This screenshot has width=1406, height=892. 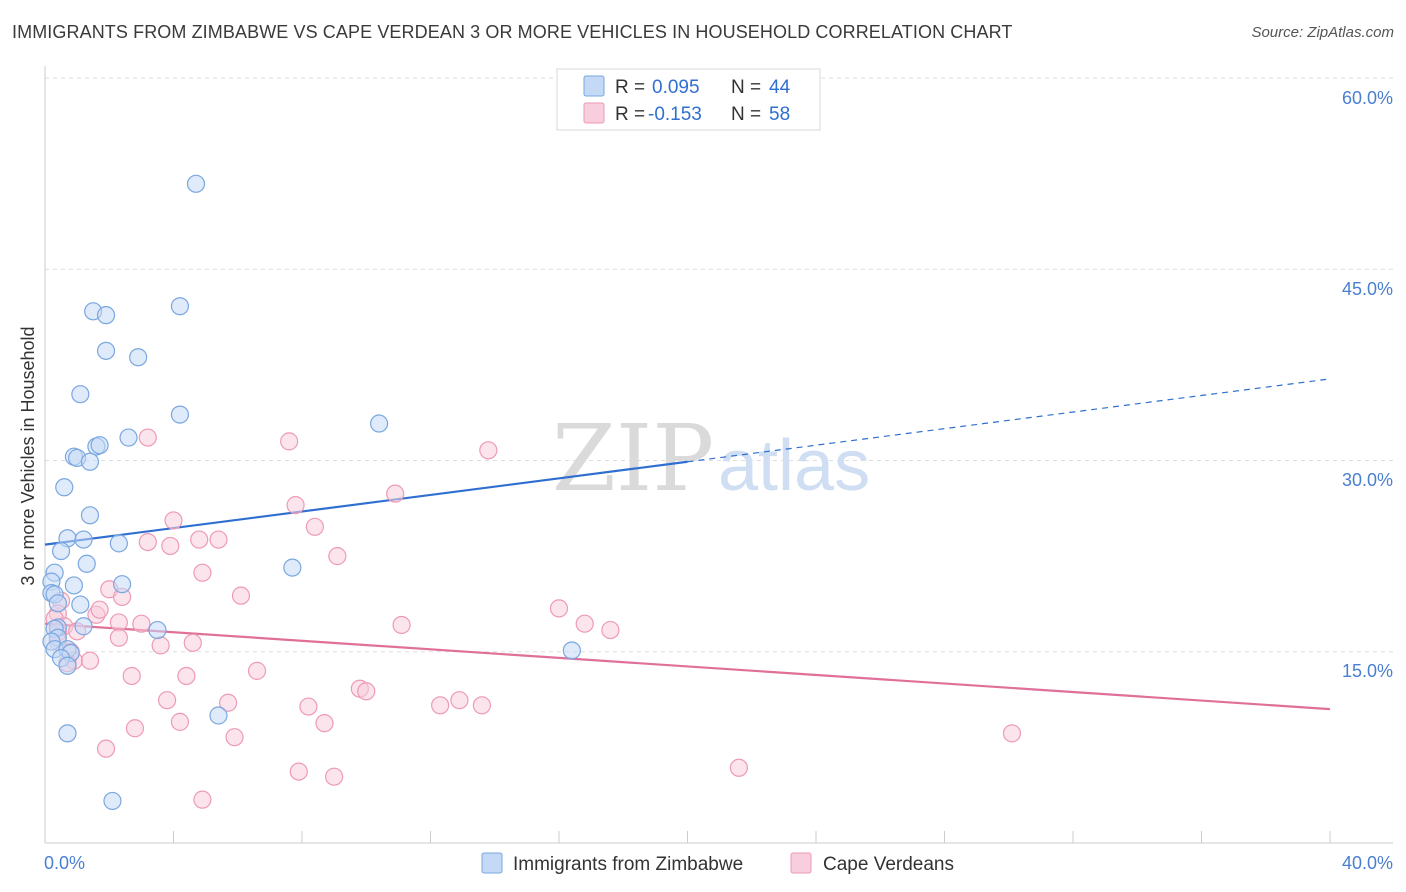 I want to click on legend-swatch-blue, so click(x=594, y=86).